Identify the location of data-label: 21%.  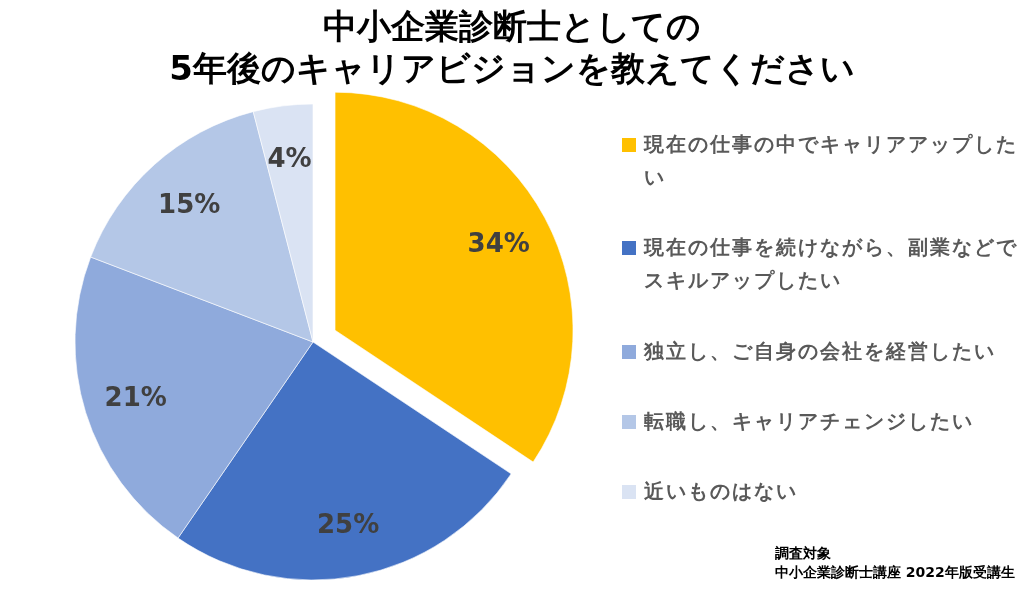
(135, 397).